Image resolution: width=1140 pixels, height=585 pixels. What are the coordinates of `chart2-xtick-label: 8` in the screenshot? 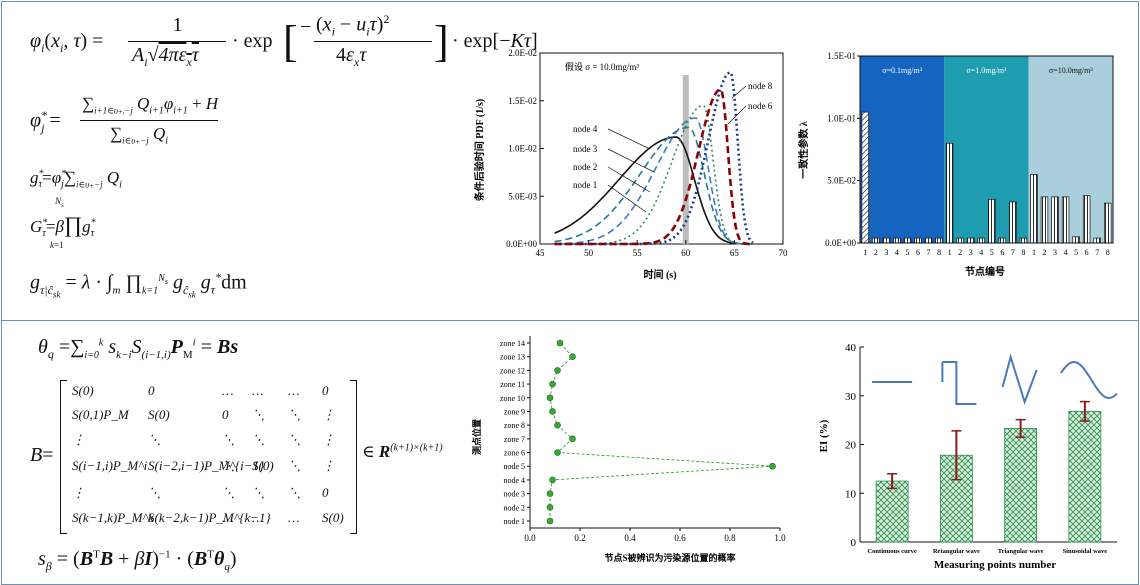 It's located at (1023, 252).